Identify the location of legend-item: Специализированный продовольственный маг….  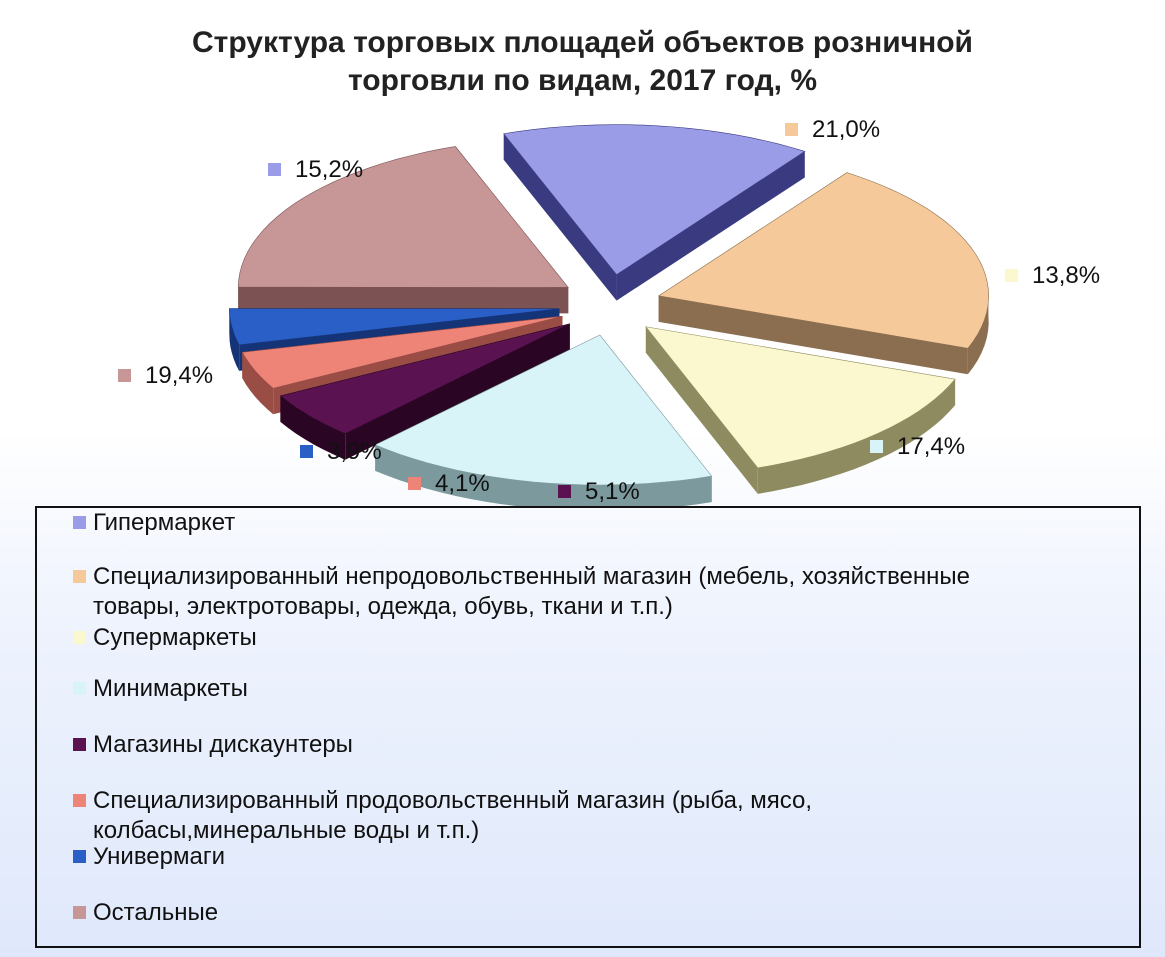
(593, 816).